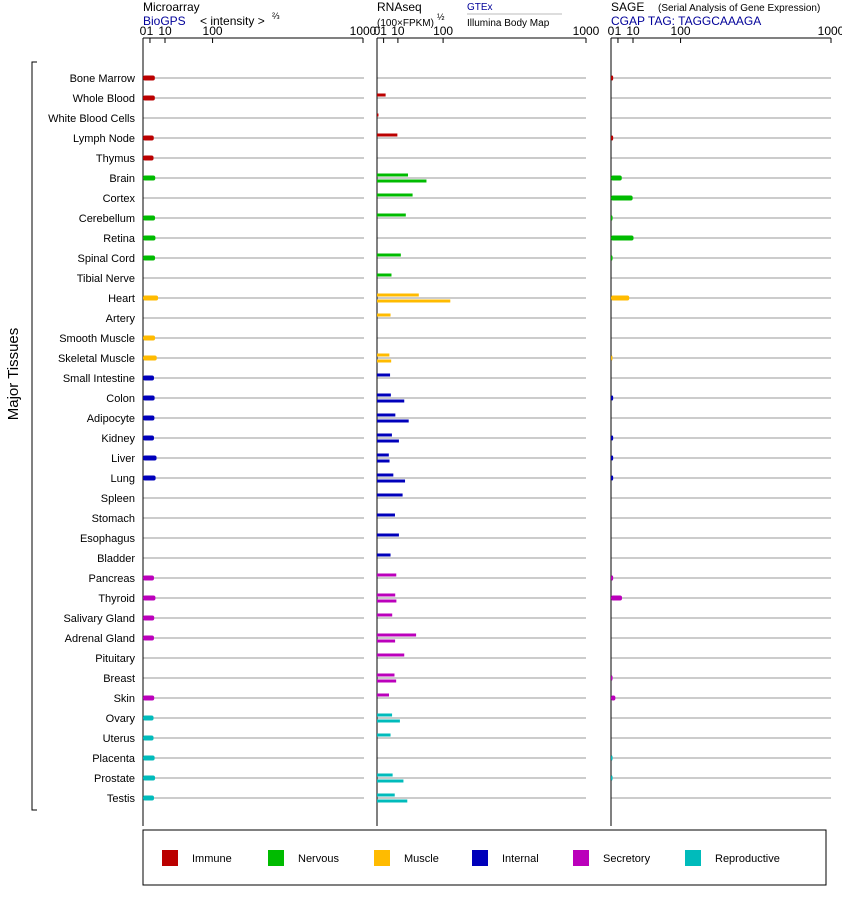  Describe the element at coordinates (143, 31) in the screenshot. I see `microarray-tick-label: 0` at that location.